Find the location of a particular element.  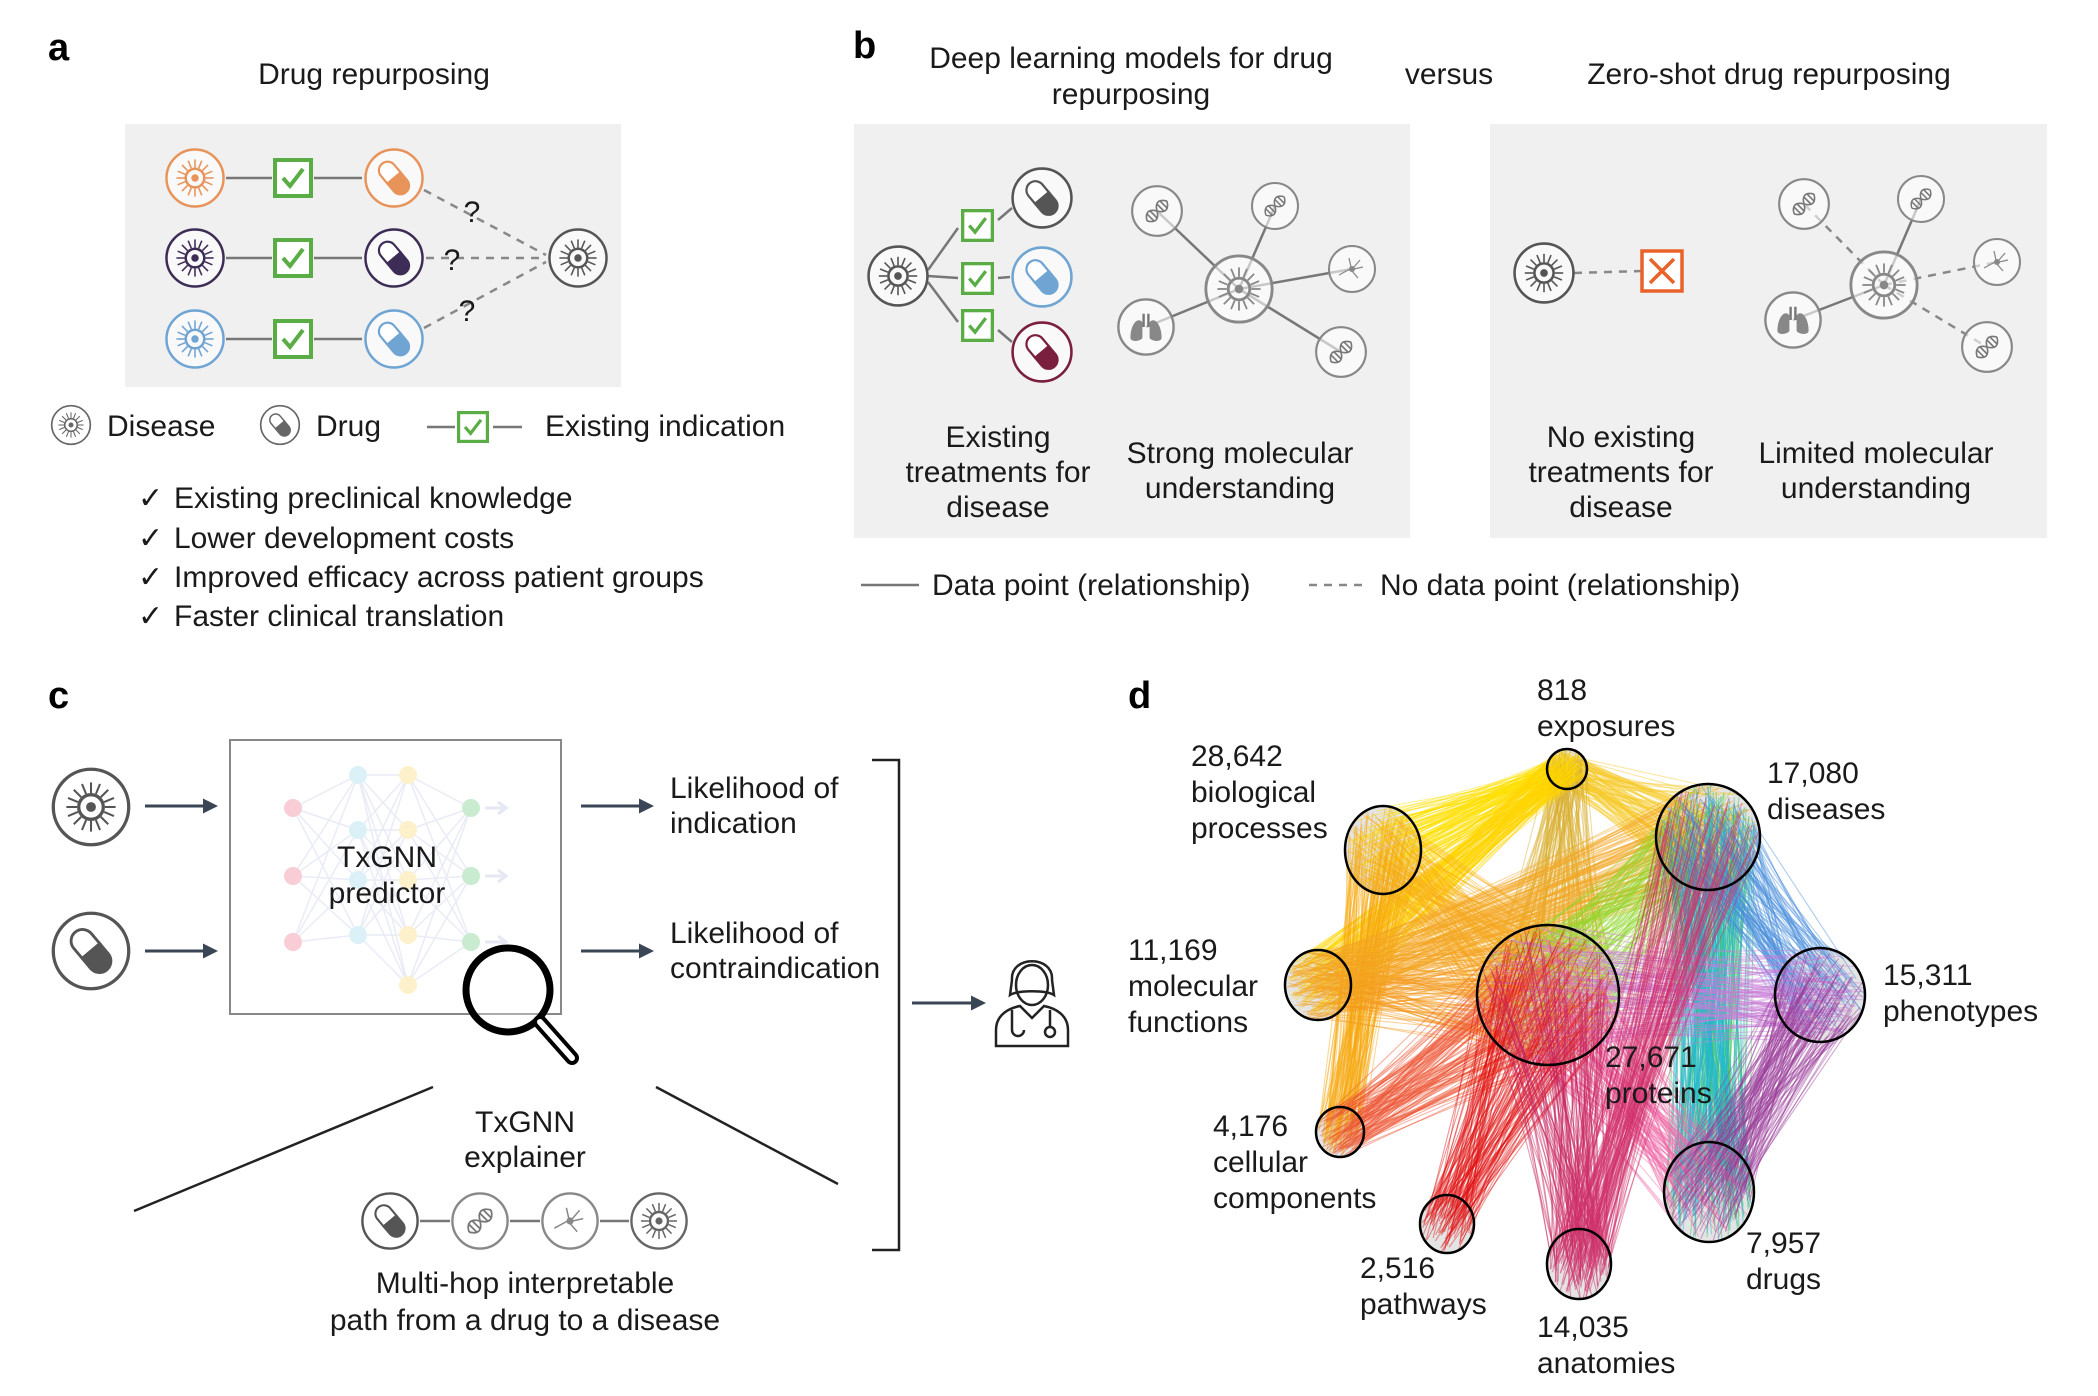

network-node is located at coordinates (358, 830).